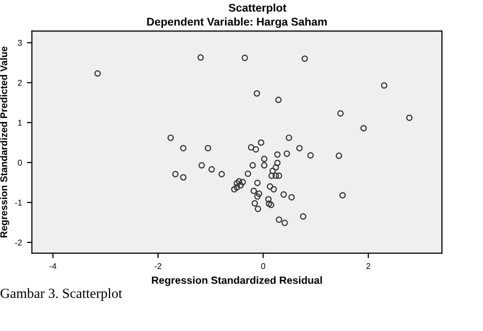 The width and height of the screenshot is (483, 331). What do you see at coordinates (237, 281) in the screenshot?
I see `x-axis-title: Regression Standardized Residual` at bounding box center [237, 281].